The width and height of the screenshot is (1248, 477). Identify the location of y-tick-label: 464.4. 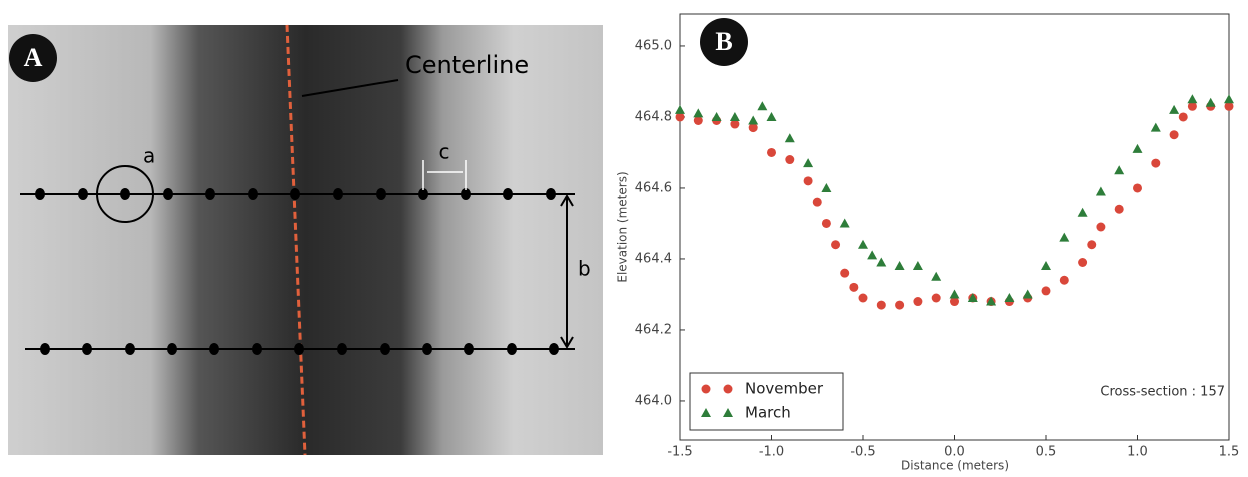
(653, 258).